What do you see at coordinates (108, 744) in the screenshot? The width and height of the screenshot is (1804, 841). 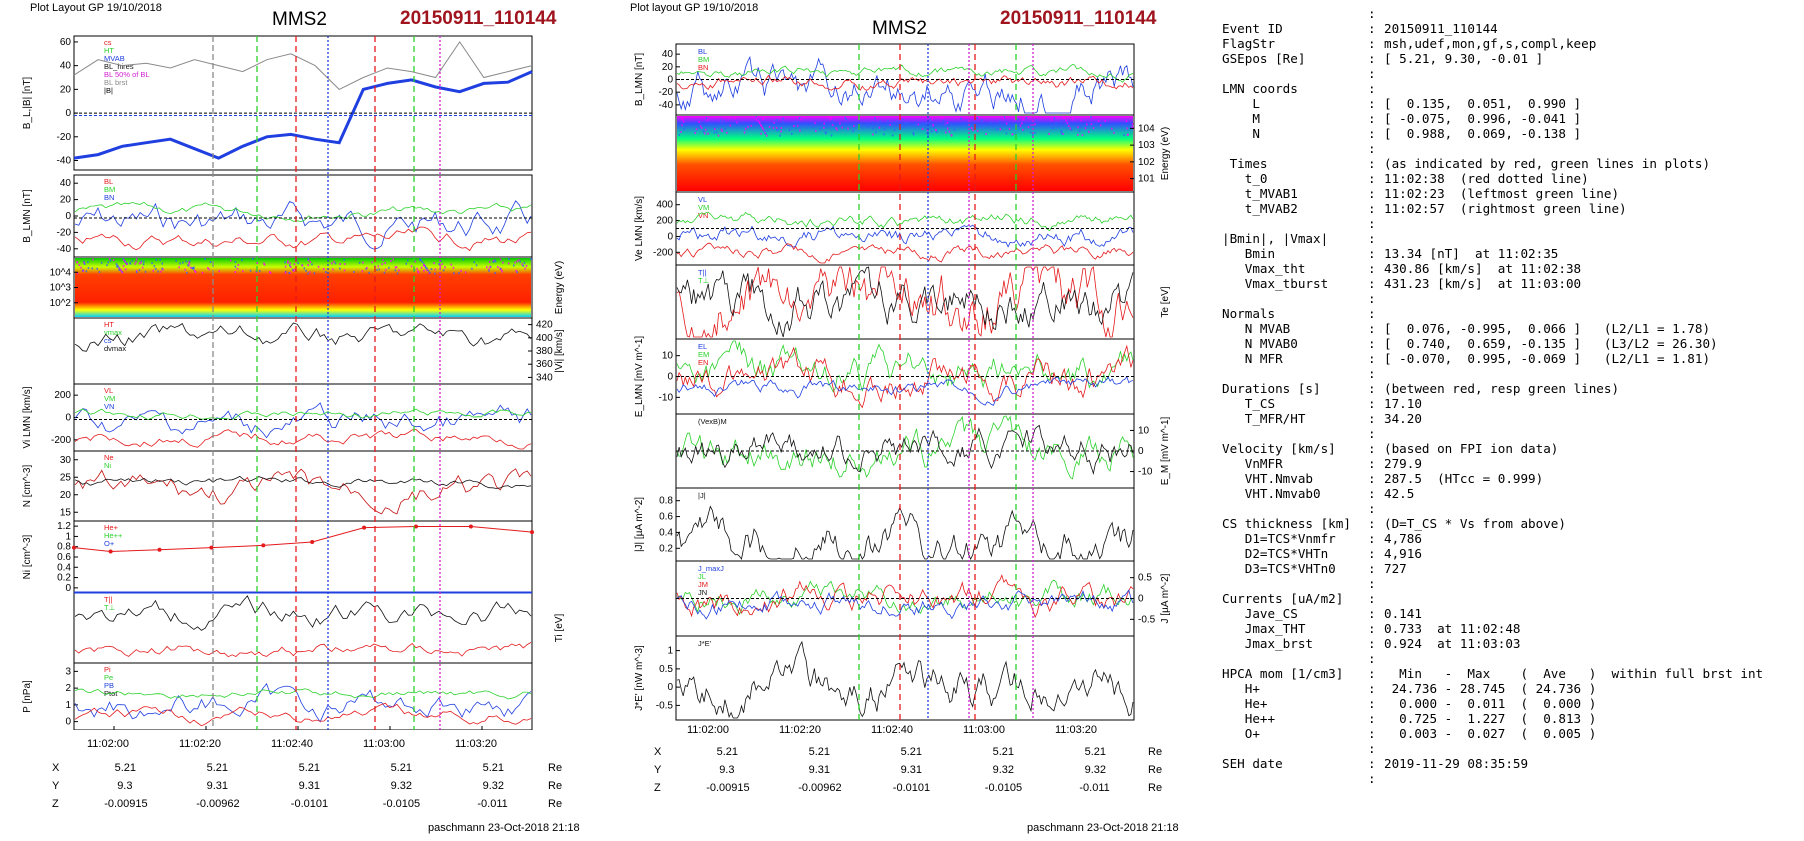 I see `x-tick-label: 11:02:00` at bounding box center [108, 744].